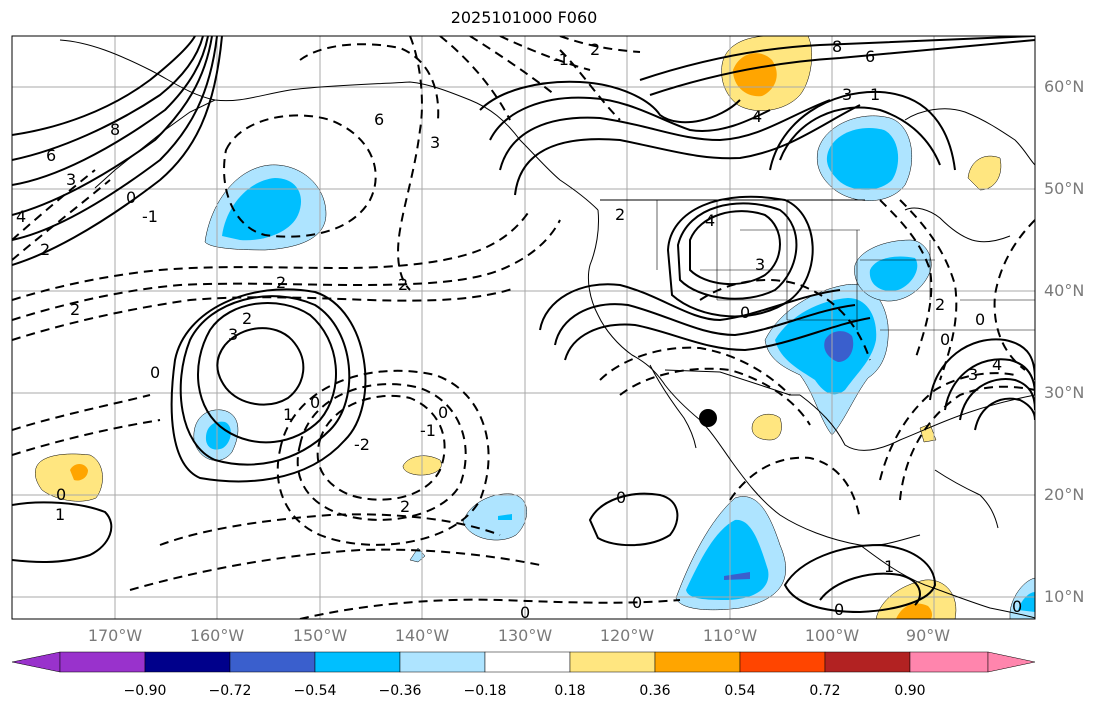 This screenshot has height=712, width=1105. I want to click on lon-label: 90°W, so click(928, 635).